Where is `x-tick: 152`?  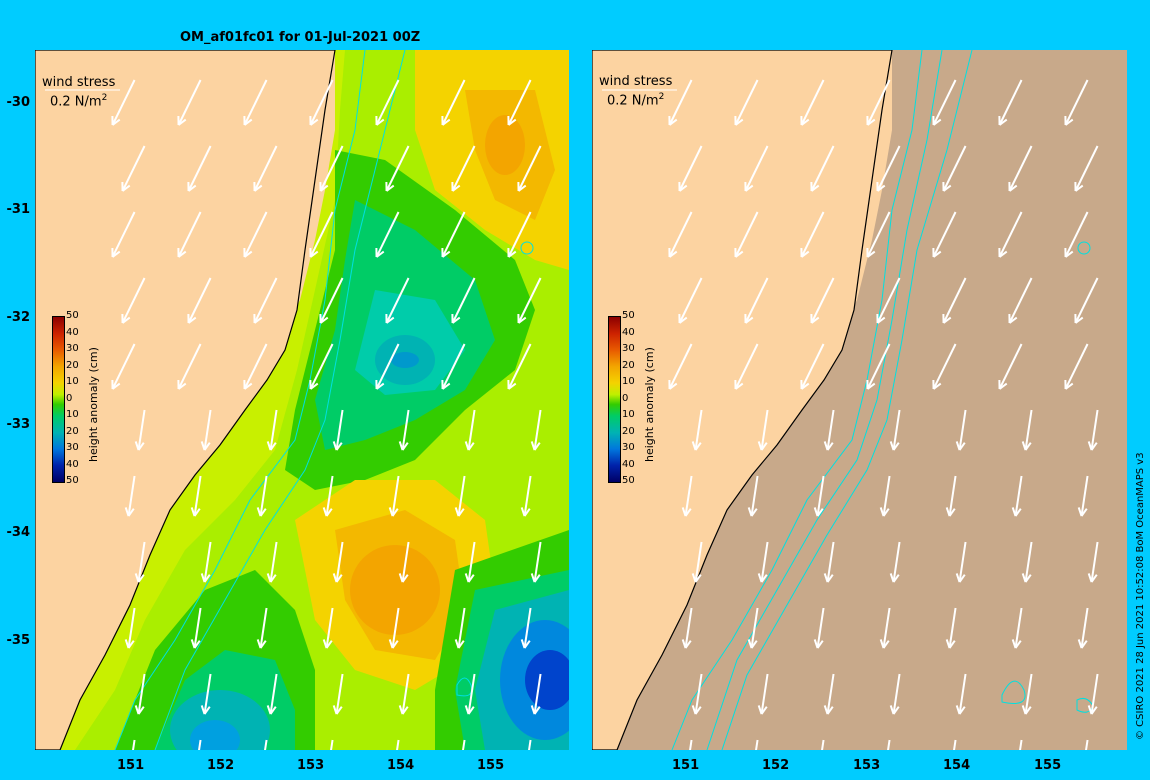 x-tick: 152 is located at coordinates (221, 765).